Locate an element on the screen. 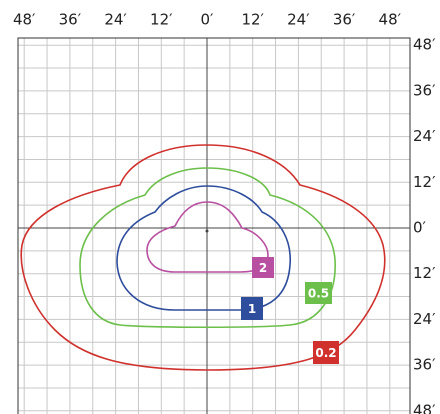  contour-label: 1 is located at coordinates (252, 309).